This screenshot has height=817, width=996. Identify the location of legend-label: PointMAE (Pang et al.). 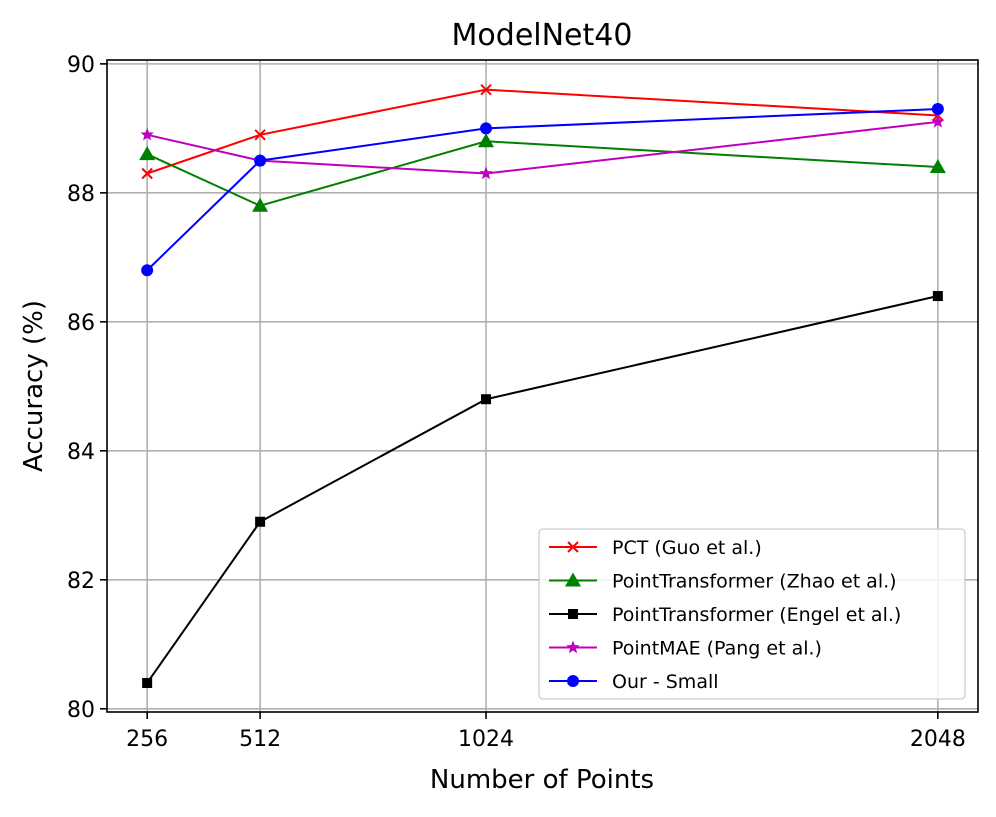
(717, 649).